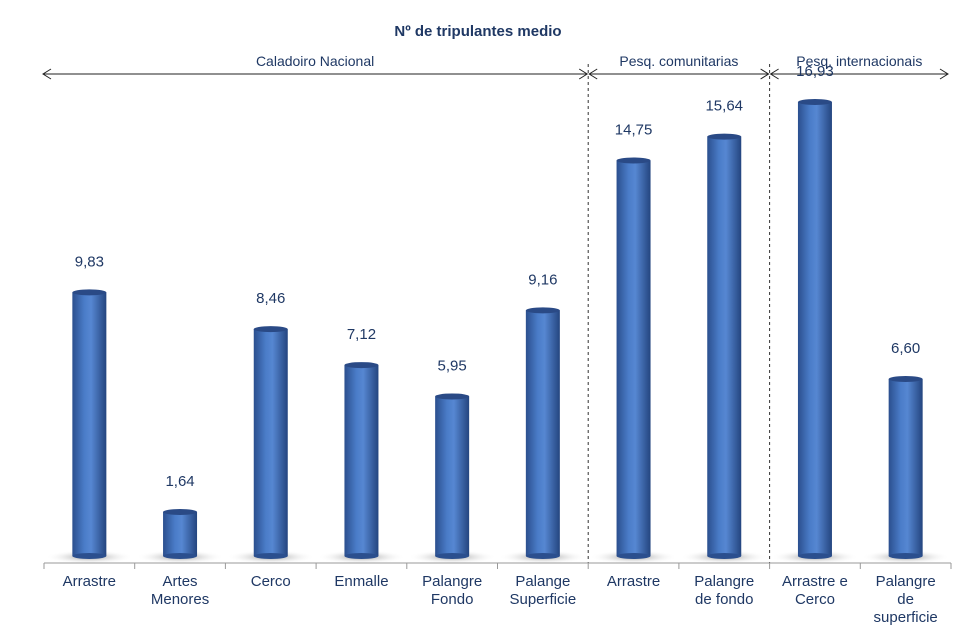  I want to click on data-label: 9,83, so click(89, 261).